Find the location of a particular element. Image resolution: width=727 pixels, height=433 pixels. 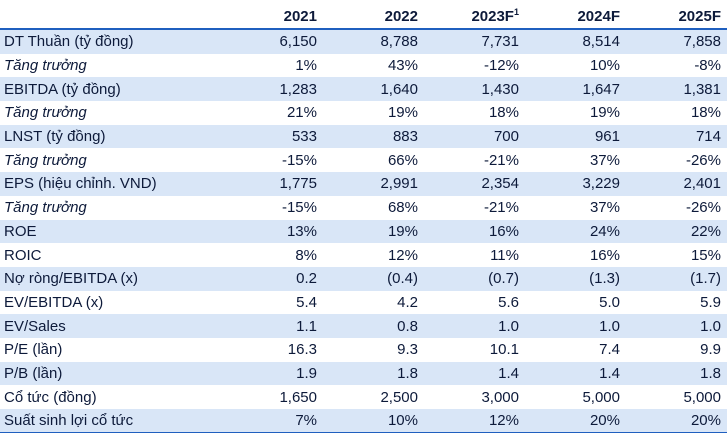

row-value-2021: 1,650 is located at coordinates (298, 397).